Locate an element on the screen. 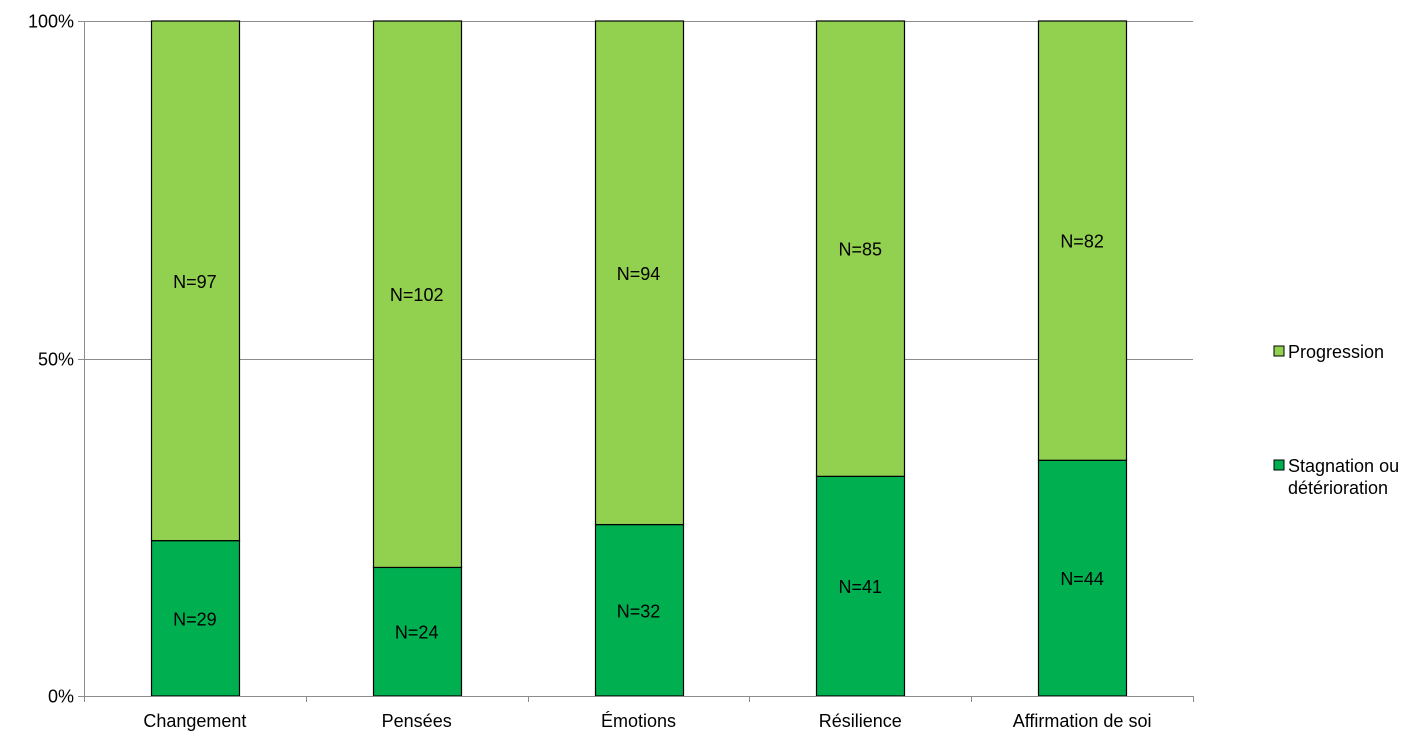 The width and height of the screenshot is (1421, 738). legend-label: Stagnation ou is located at coordinates (1343, 466).